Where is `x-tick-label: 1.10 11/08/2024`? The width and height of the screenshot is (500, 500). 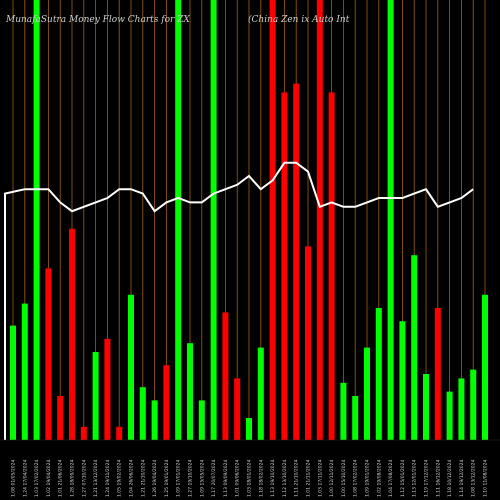 x-tick-label: 1.10 11/08/2024 is located at coordinates (486, 478).